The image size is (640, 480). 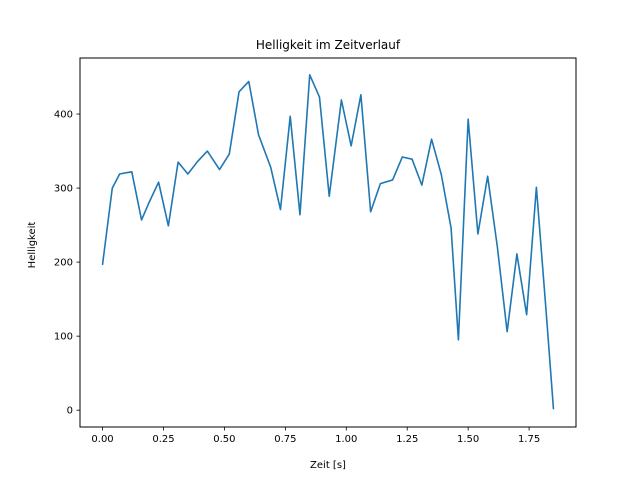 What do you see at coordinates (63, 189) in the screenshot?
I see `y-tick-label: 300` at bounding box center [63, 189].